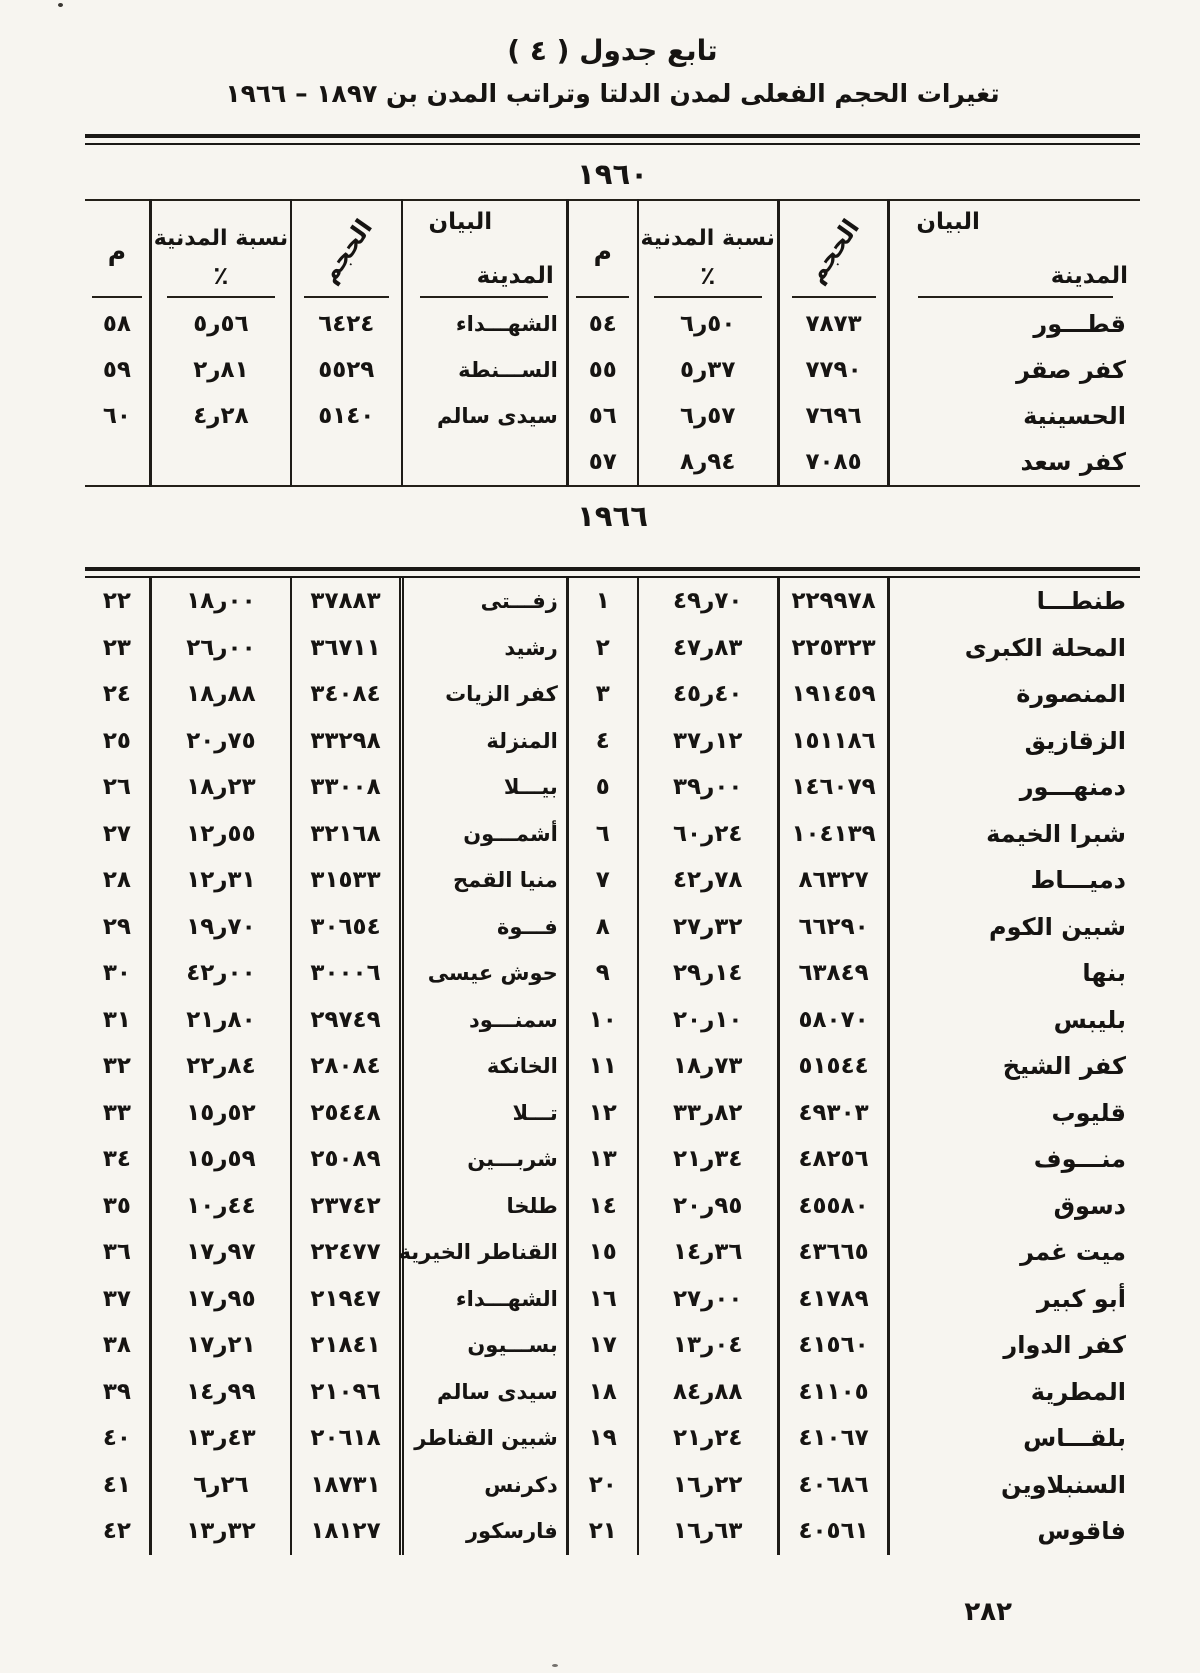 Image resolution: width=1200 pixels, height=1673 pixels. I want to click on size-cell: ٢١٠٩٦, so click(346, 1391).